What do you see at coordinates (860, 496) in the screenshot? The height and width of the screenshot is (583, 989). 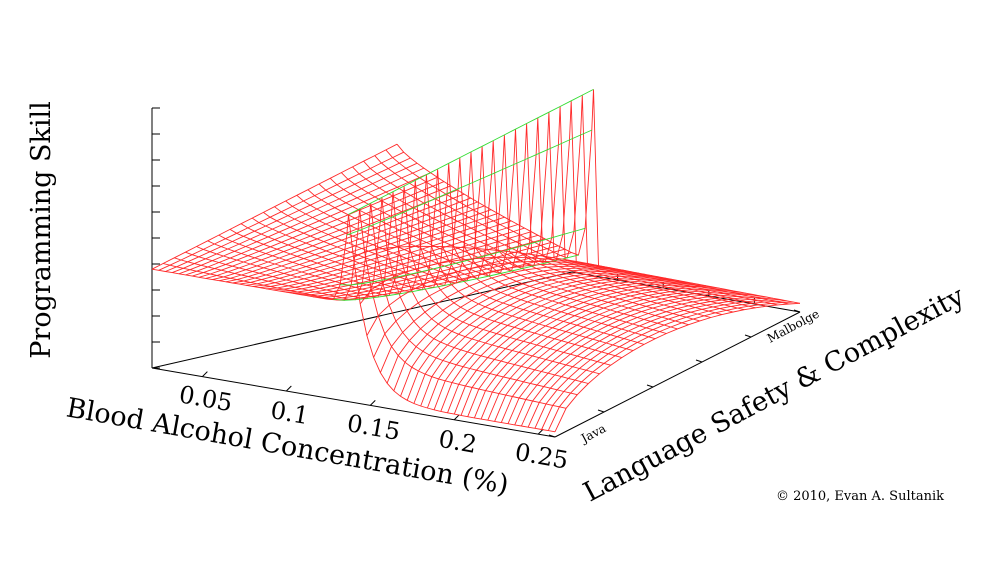 I see `copyright-credit: © 2010, Evan A. Sultanik` at bounding box center [860, 496].